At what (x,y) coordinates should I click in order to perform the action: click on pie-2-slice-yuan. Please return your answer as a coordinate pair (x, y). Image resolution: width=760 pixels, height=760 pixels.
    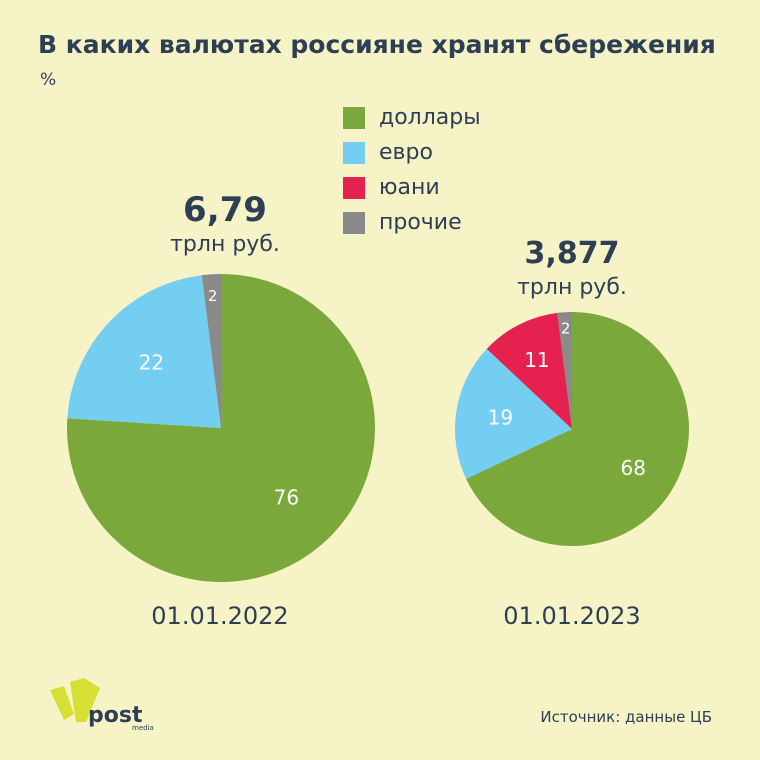
    Looking at the image, I should click on (529, 370).